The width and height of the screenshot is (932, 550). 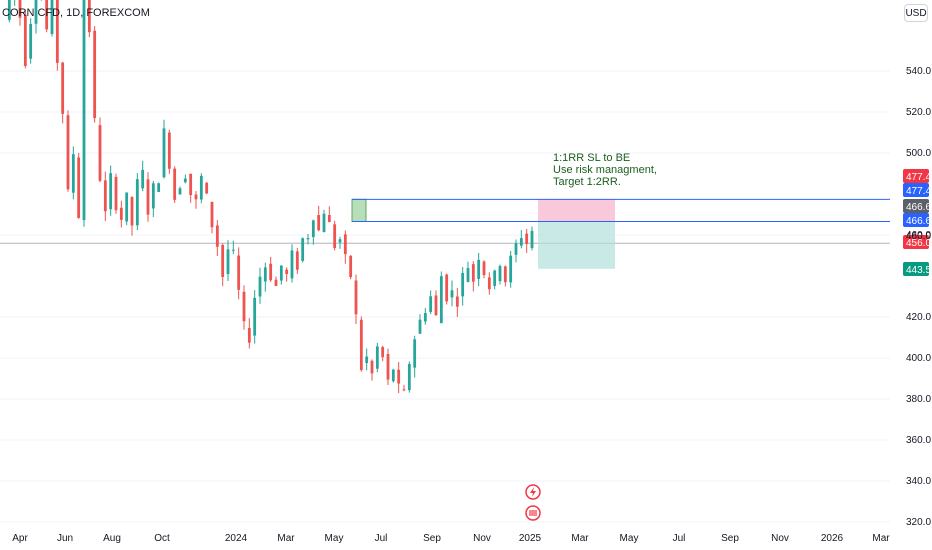 What do you see at coordinates (576, 210) in the screenshot?
I see `stop-loss-zone` at bounding box center [576, 210].